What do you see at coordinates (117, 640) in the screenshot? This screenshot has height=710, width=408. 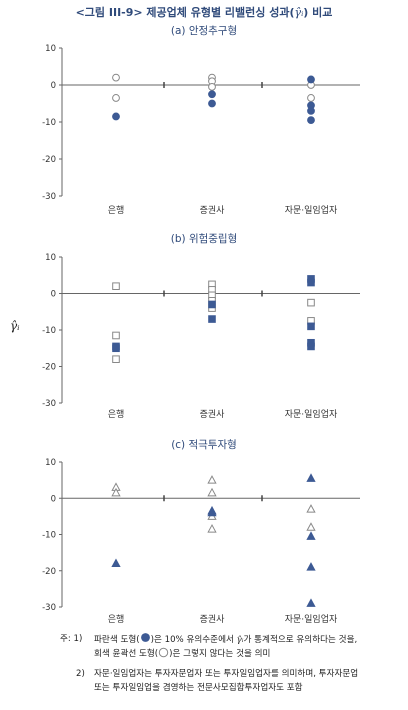 I see `note-1-text-a: 파란색 도형(` at bounding box center [117, 640].